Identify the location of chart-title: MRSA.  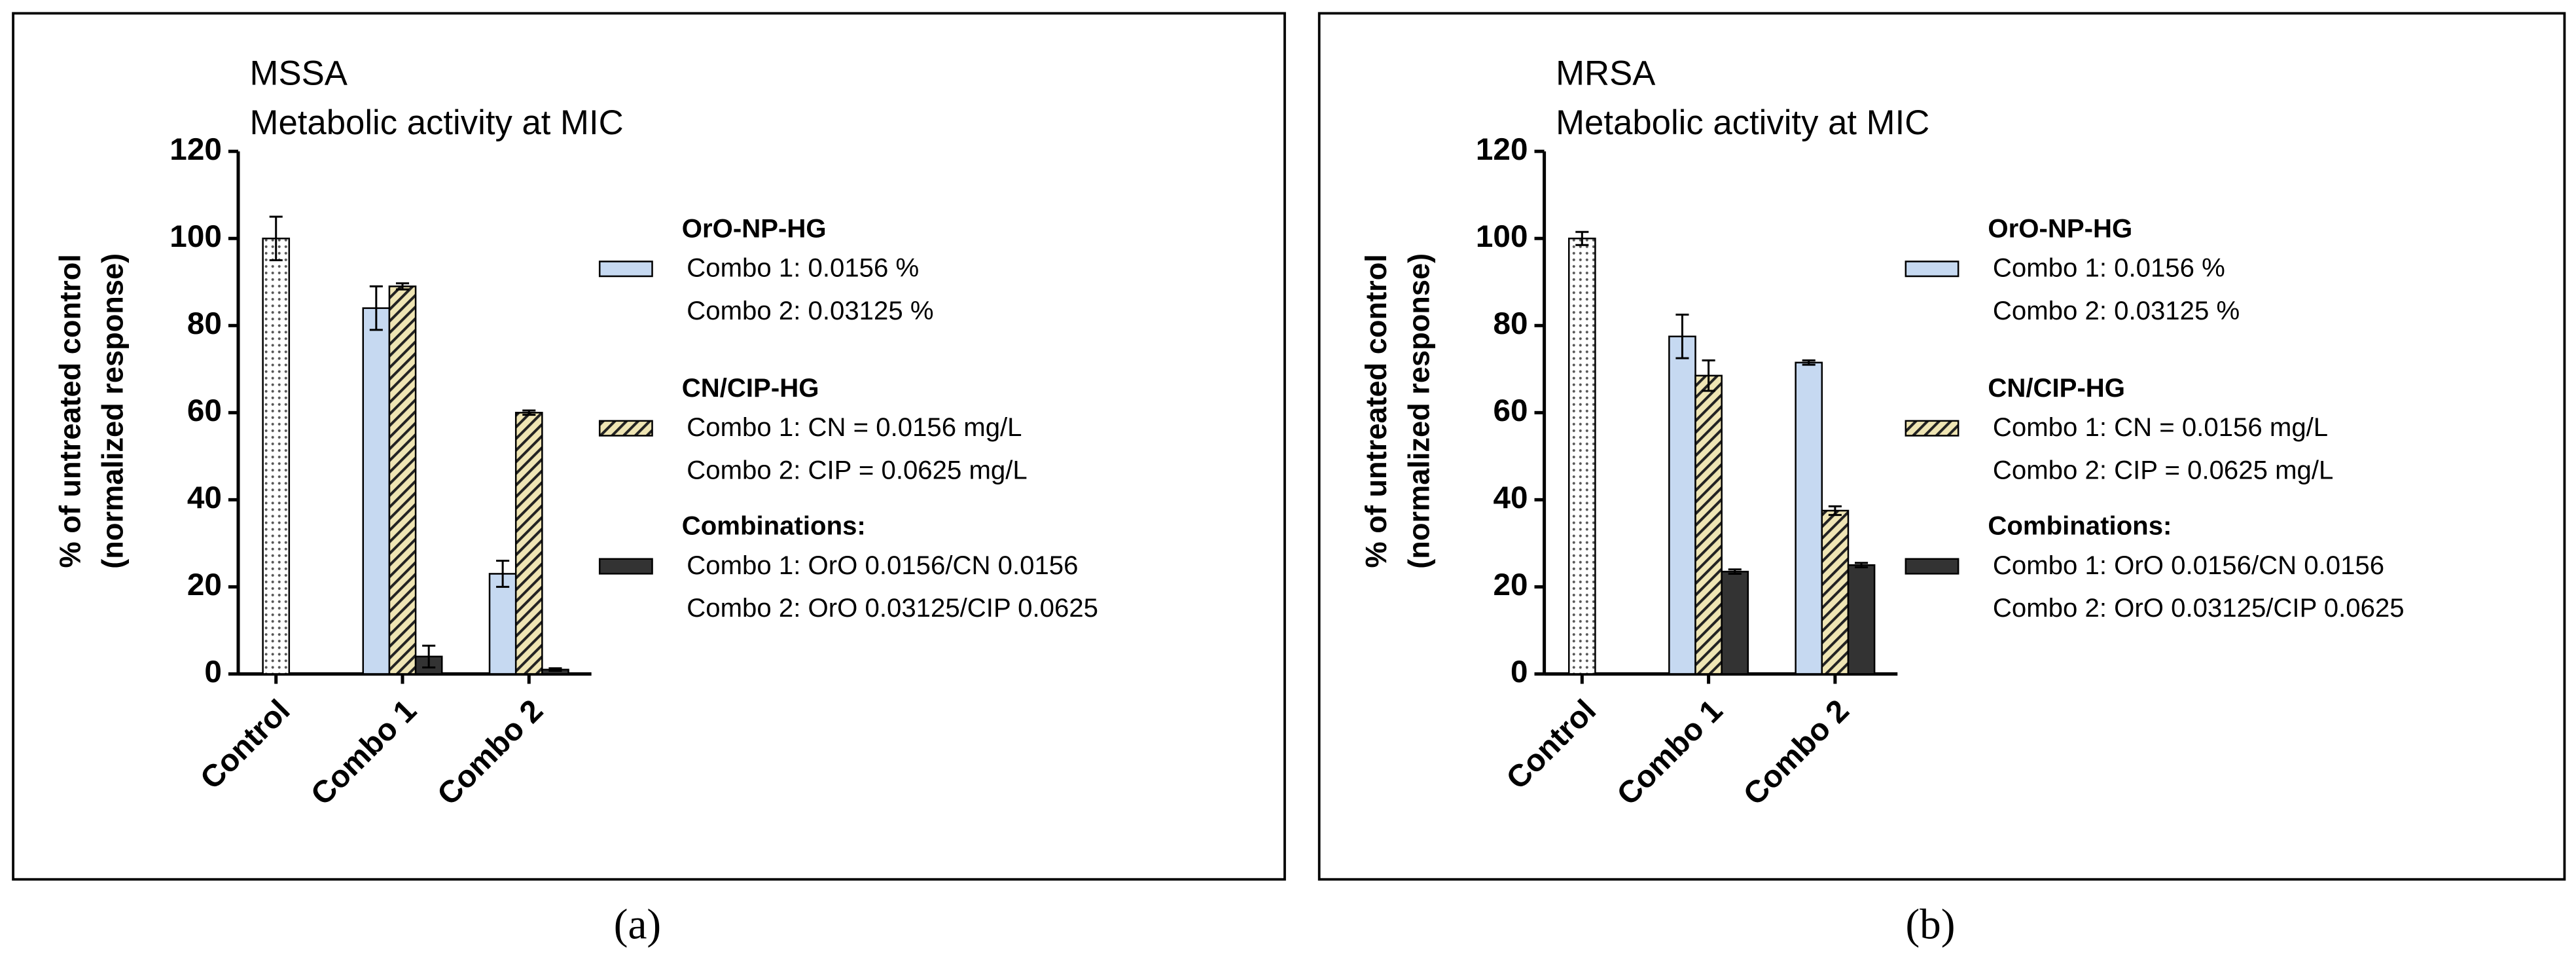
(1606, 73).